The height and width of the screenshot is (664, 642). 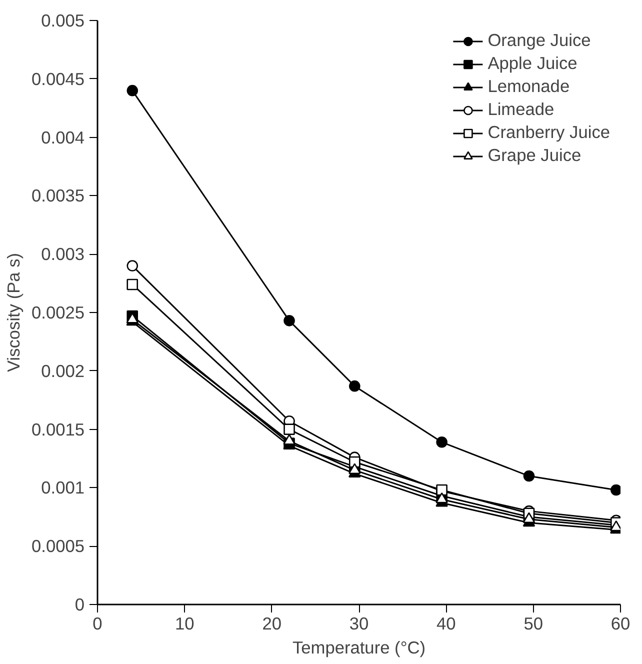 What do you see at coordinates (272, 624) in the screenshot?
I see `x-tick-label: 20` at bounding box center [272, 624].